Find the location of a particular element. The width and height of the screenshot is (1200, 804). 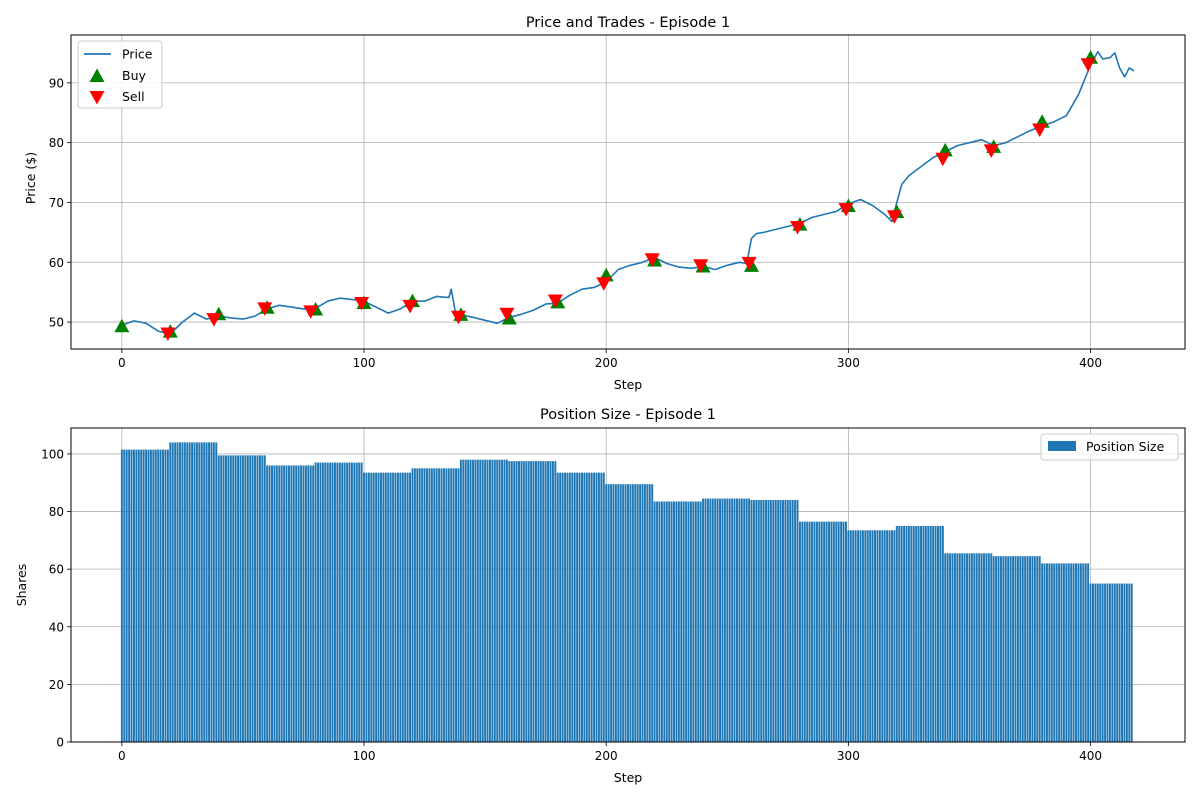

top-y-tick-label: 50 is located at coordinates (56, 323).